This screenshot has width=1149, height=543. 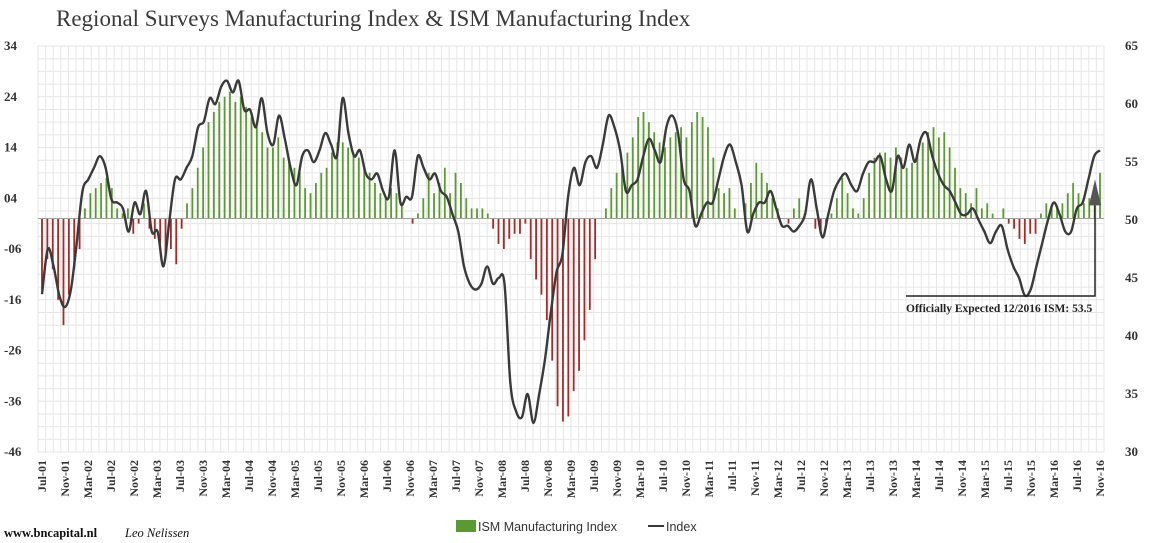 I want to click on x-axis-tick: Mar-15, so click(x=985, y=479).